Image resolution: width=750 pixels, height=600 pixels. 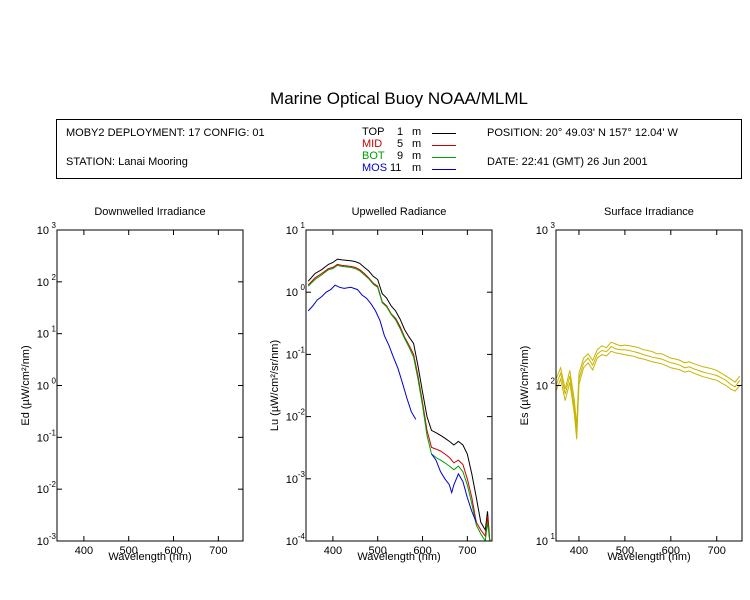 I want to click on legend-item-bot: BOT 9 m, so click(x=417, y=156).